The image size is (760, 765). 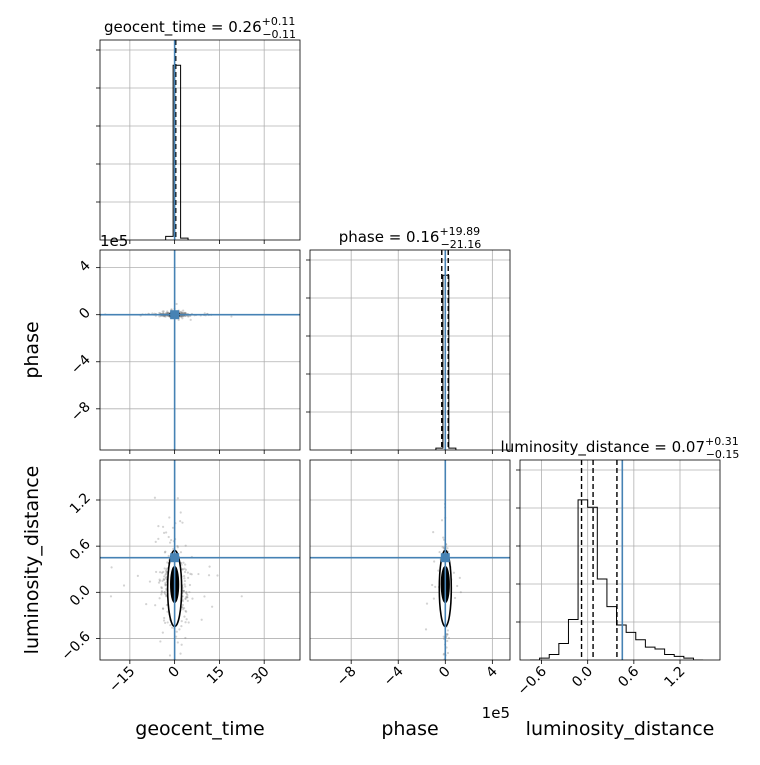 I want to click on tick-label-x: −15, so click(x=122, y=680).